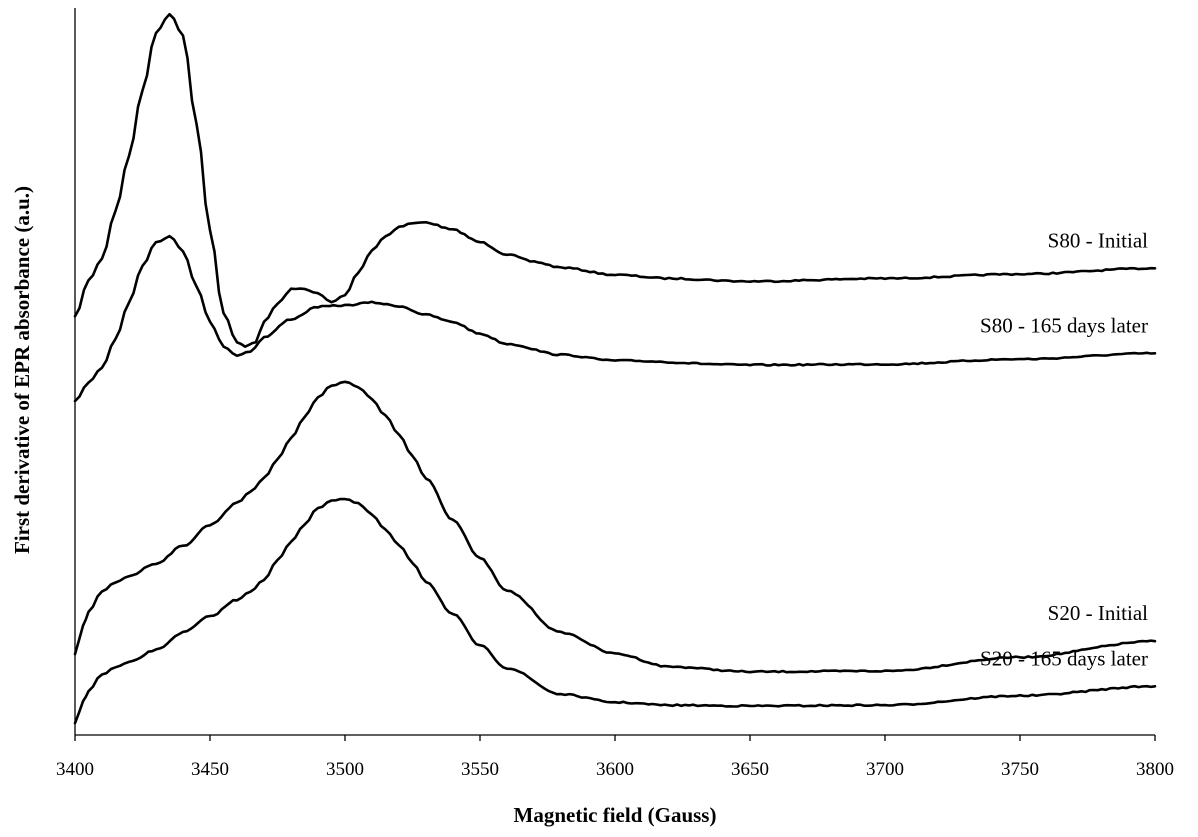  I want to click on series-label-4: S20 - 165 days later, so click(1064, 658).